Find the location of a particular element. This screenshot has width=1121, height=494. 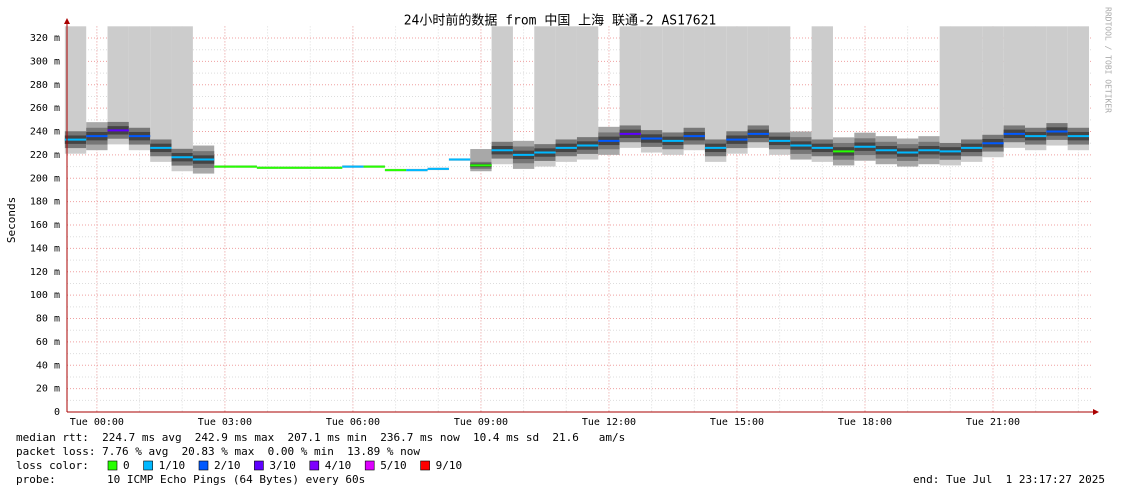

probe-text: 10 ICMP Echo Pings (64 Bytes) every 60s is located at coordinates (236, 479).